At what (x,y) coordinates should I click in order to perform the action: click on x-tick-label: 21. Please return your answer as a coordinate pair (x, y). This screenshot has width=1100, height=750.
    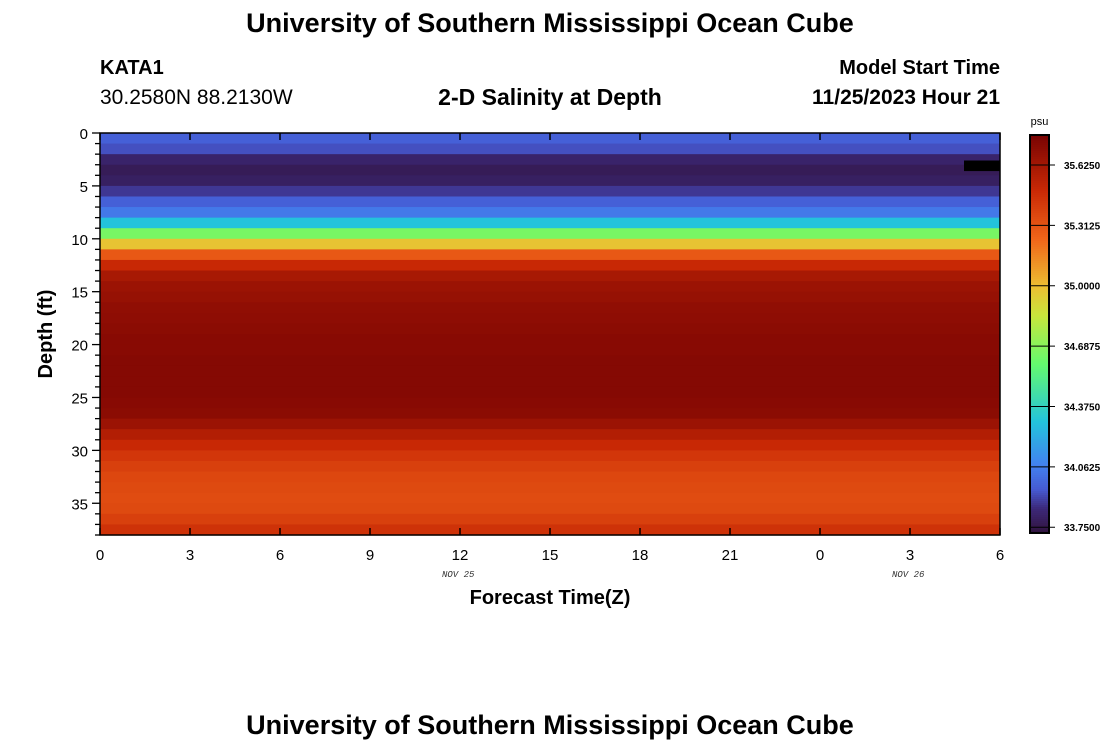
    Looking at the image, I should click on (730, 555).